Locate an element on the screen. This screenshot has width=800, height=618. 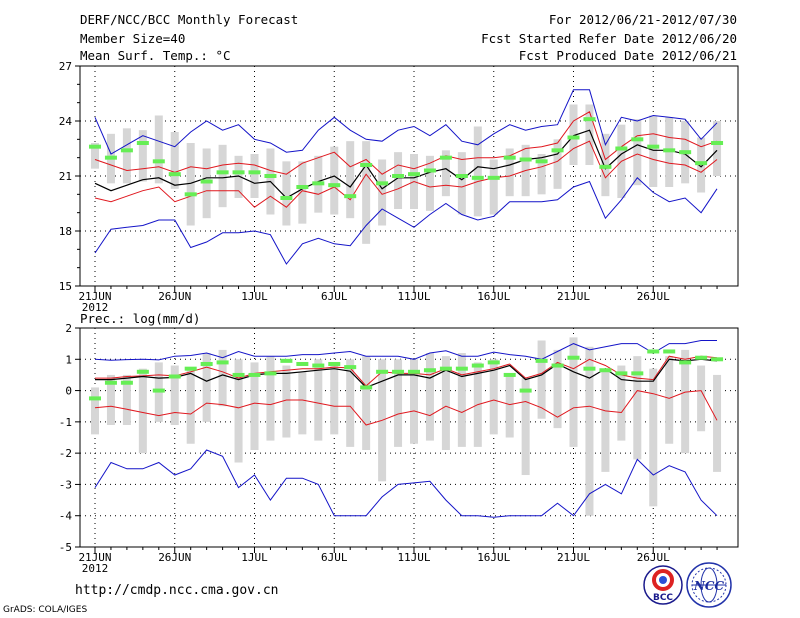
temp-xtick-label: 21JUN is located at coordinates (94, 296).